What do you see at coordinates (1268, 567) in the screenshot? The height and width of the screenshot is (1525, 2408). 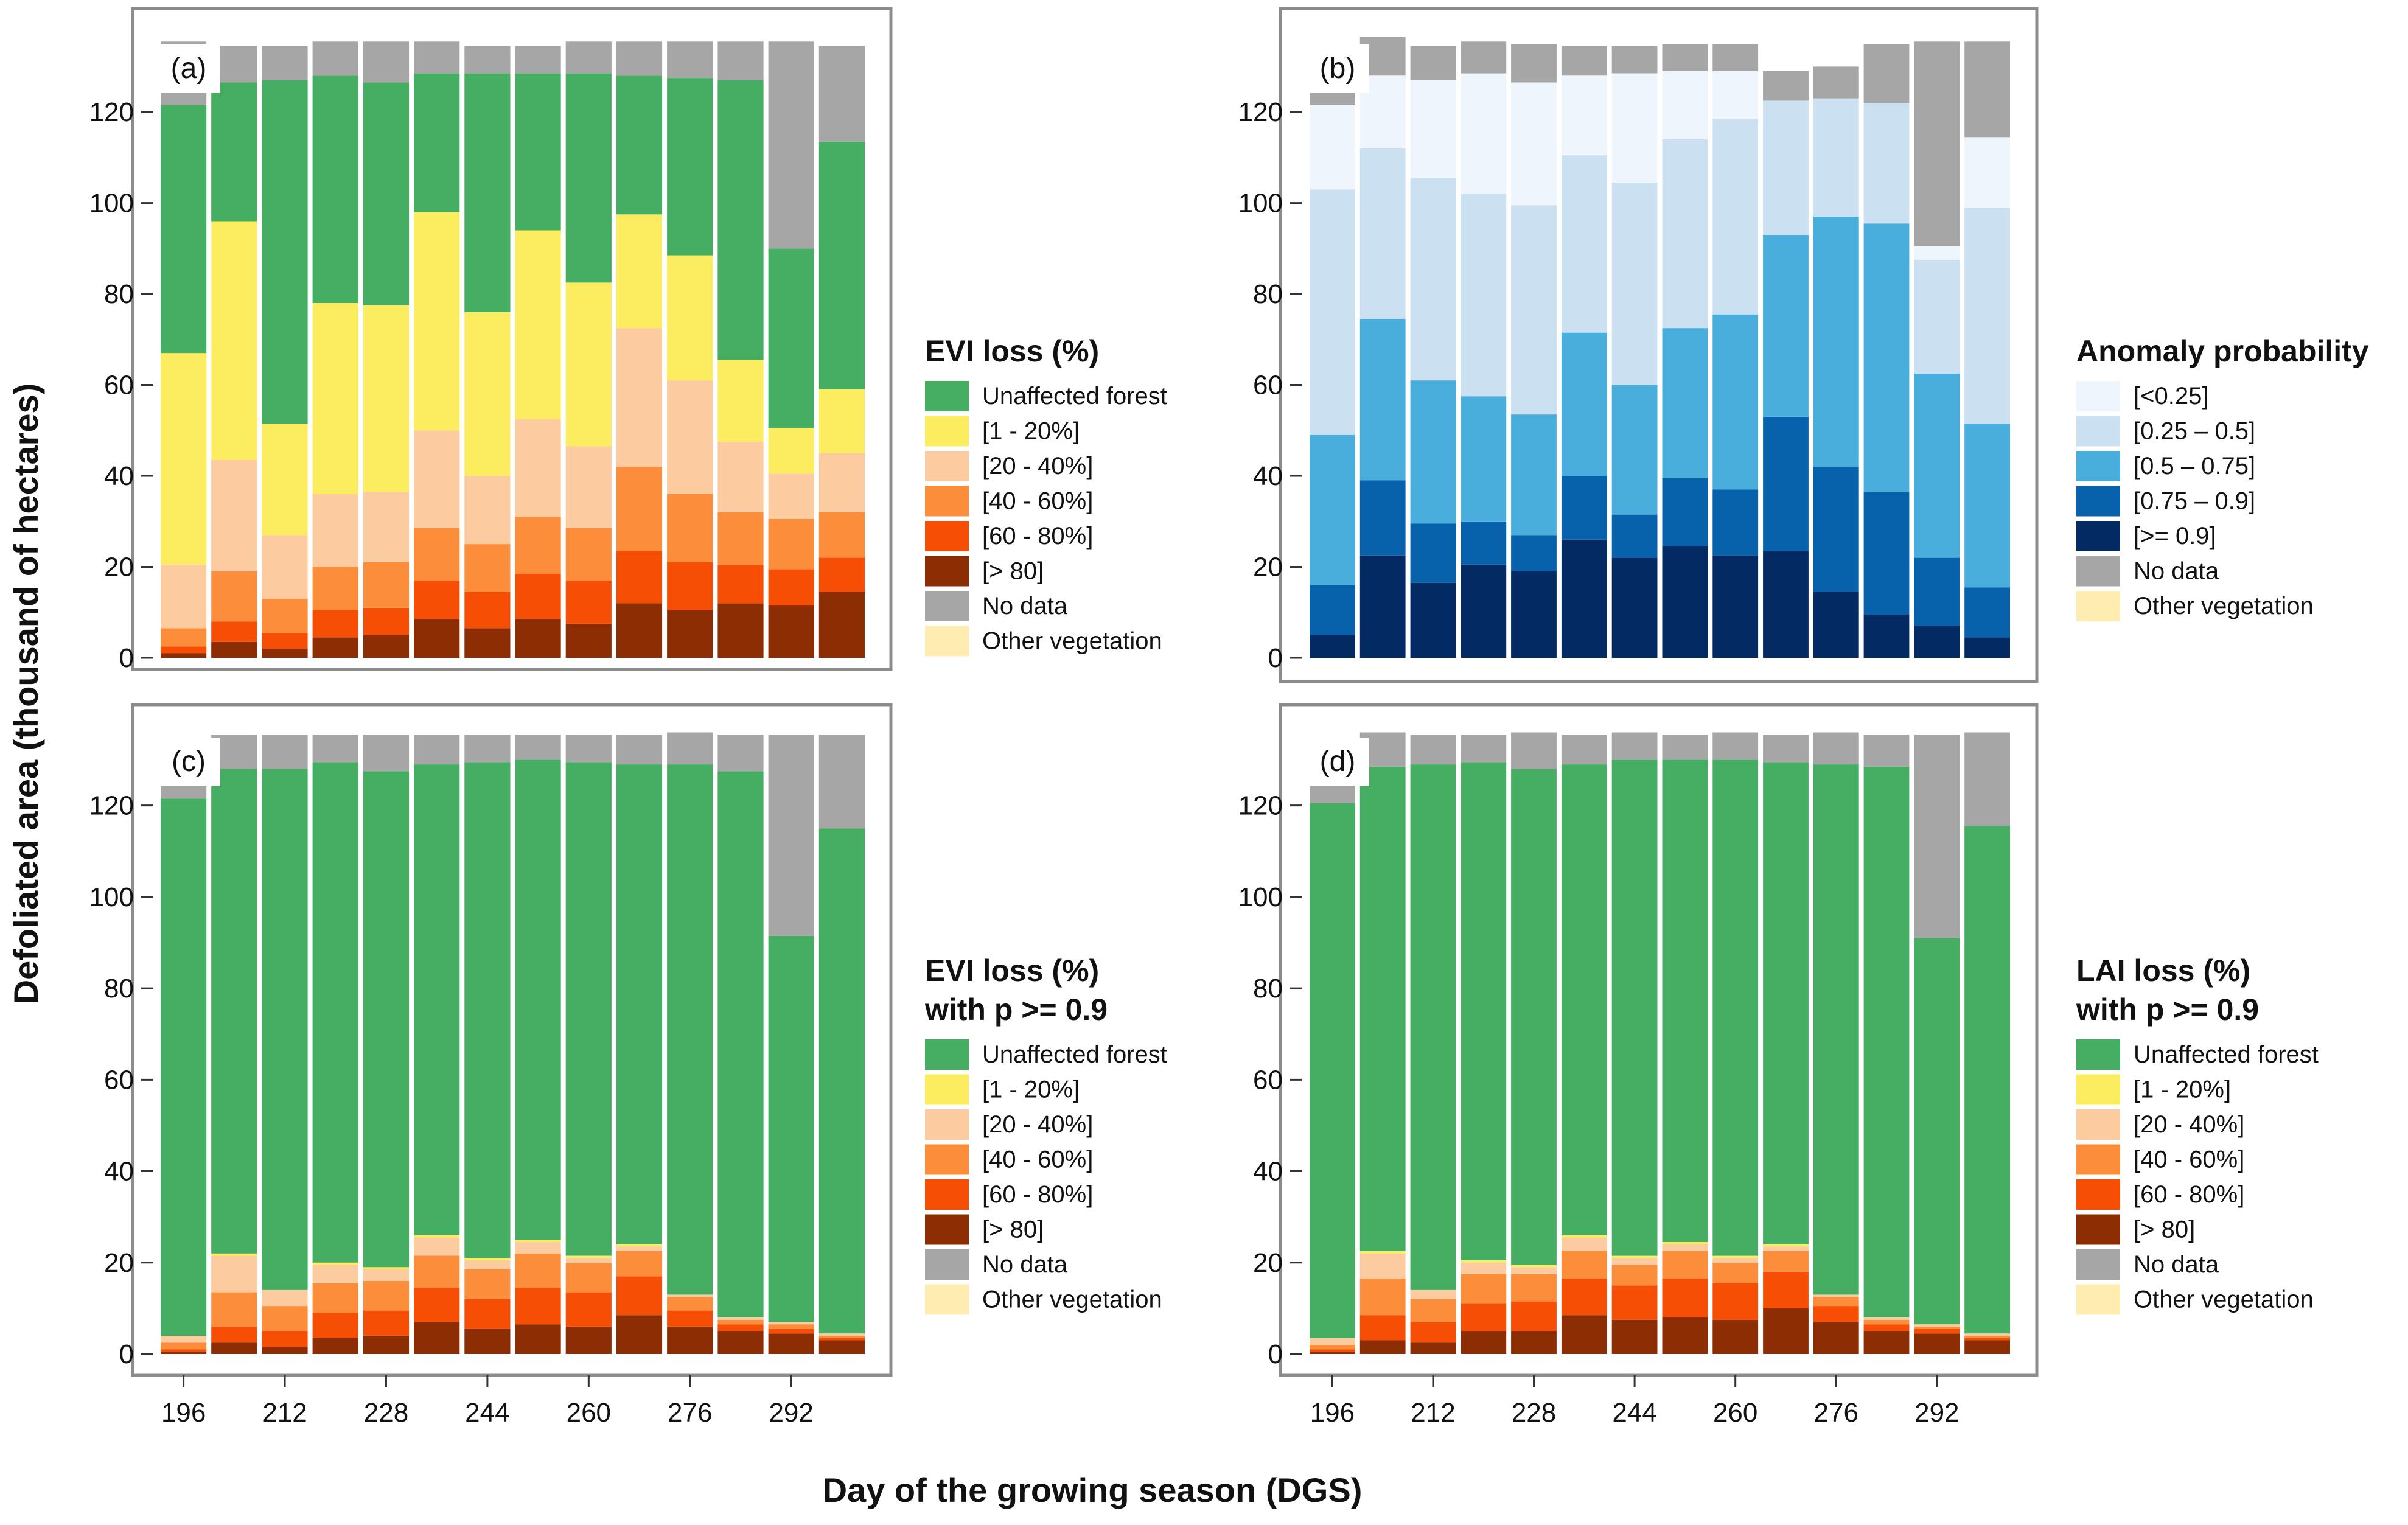 I see `y-tick-label: 20` at bounding box center [1268, 567].